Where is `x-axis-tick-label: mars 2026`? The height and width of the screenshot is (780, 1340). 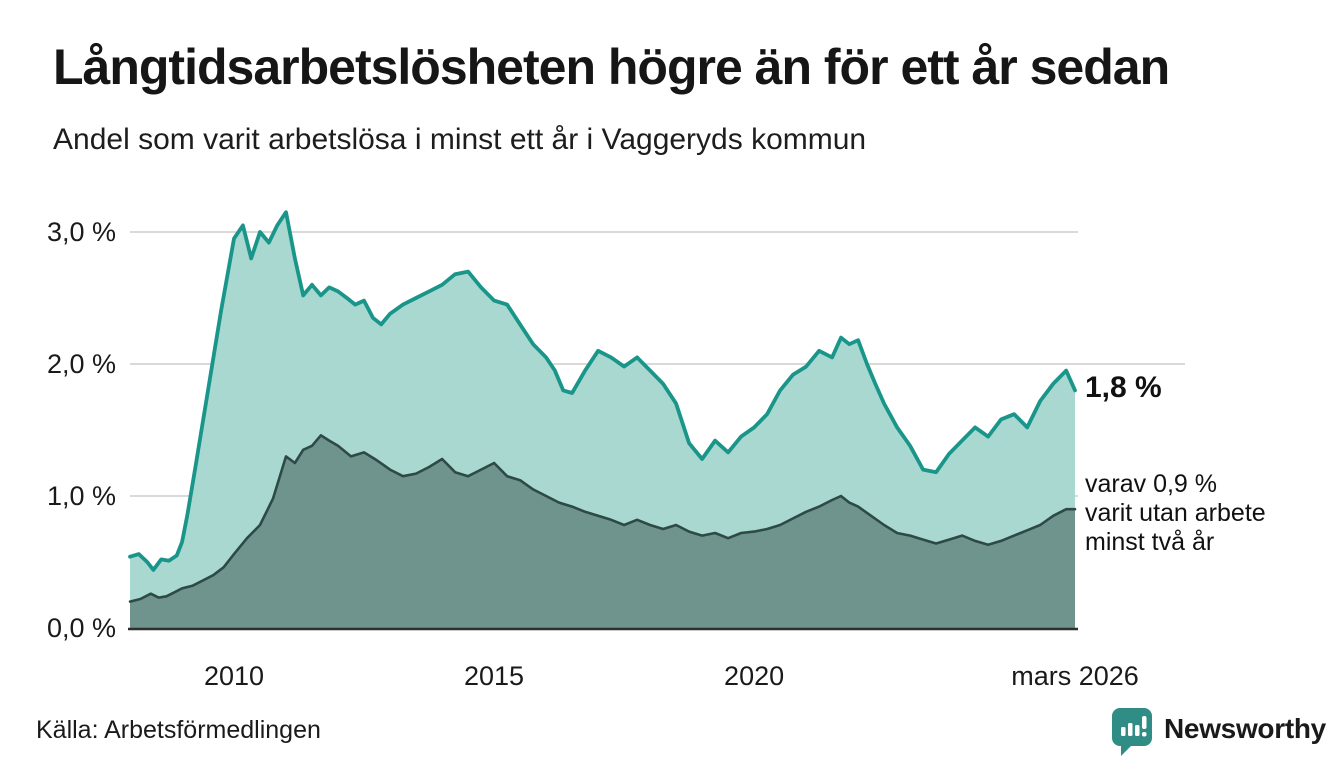
x-axis-tick-label: mars 2026 is located at coordinates (1075, 676).